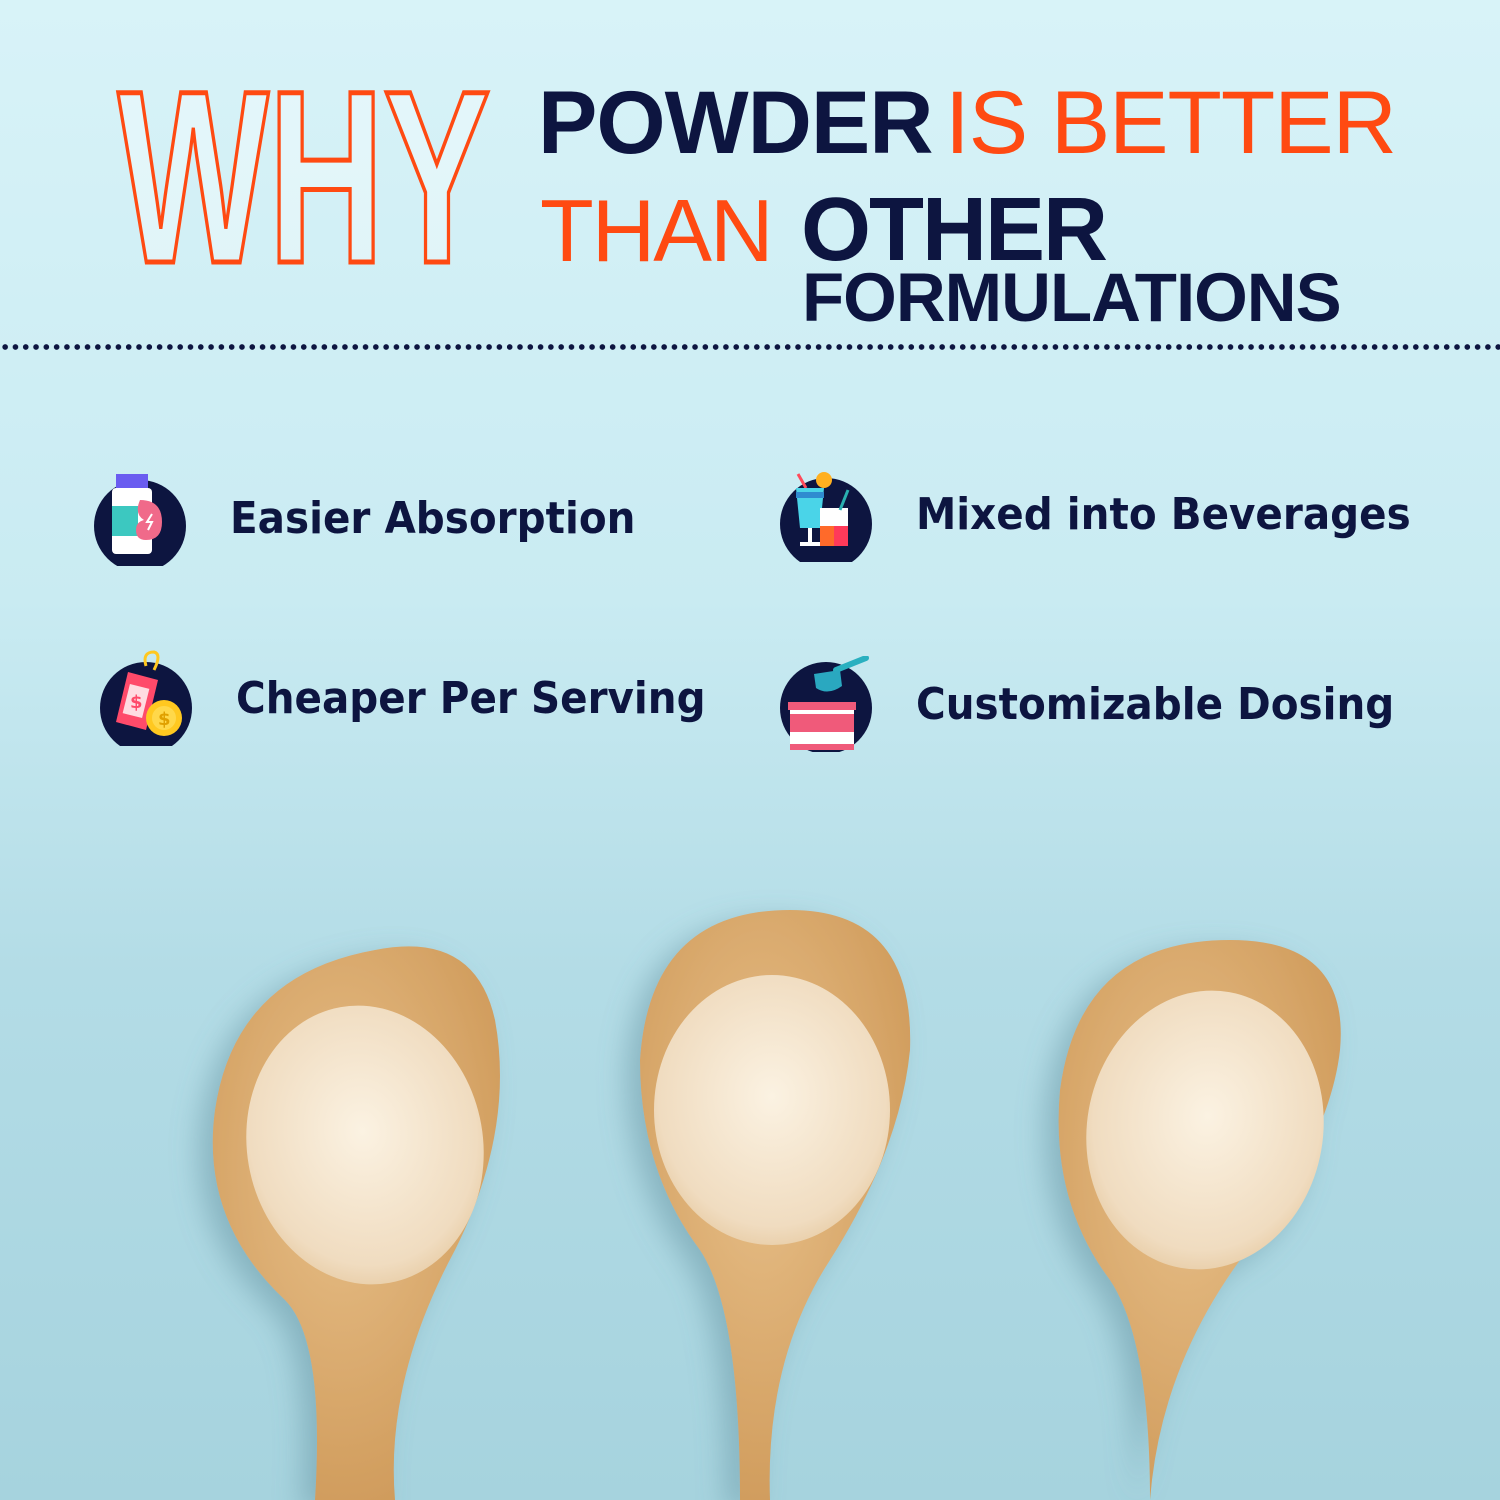  Describe the element at coordinates (1163, 514) in the screenshot. I see `benefit-label: Mixed into Beverages` at that location.